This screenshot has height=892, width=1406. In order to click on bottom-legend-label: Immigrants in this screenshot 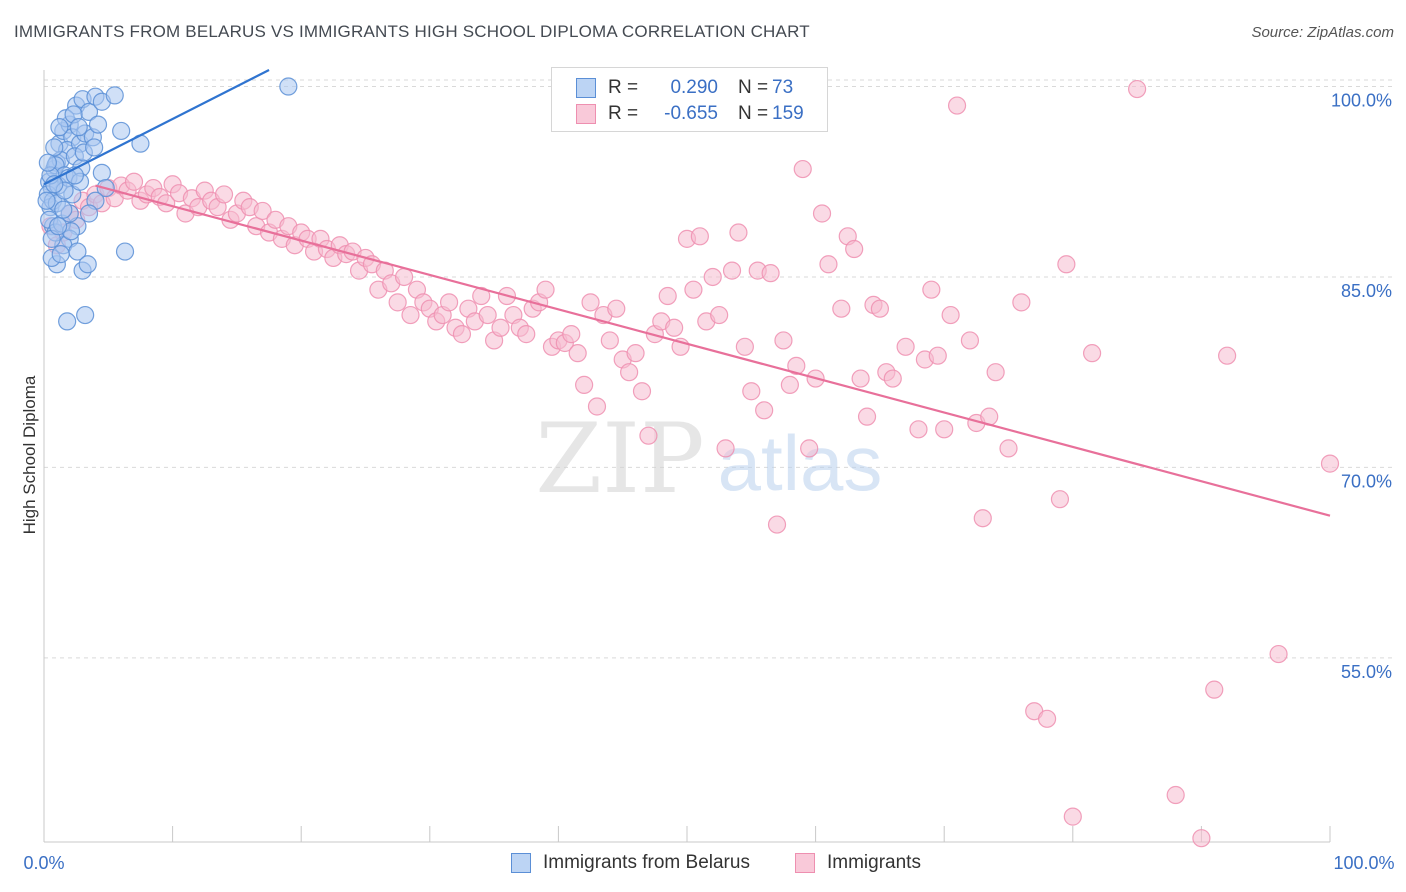, I will do `click(874, 862)`.